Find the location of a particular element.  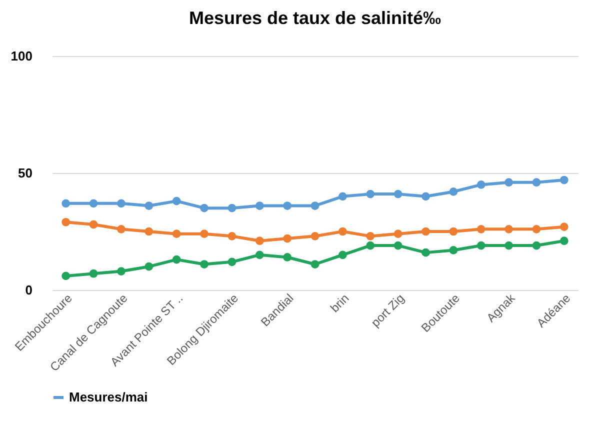

chart-title: Mesures de taux de salinité‰ is located at coordinates (315, 18).